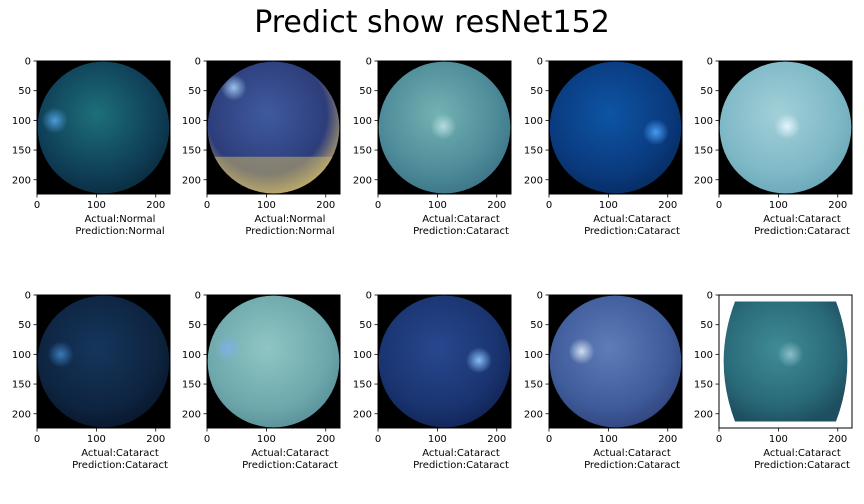  What do you see at coordinates (432, 22) in the screenshot?
I see `figure-title: Predict show resNet152` at bounding box center [432, 22].